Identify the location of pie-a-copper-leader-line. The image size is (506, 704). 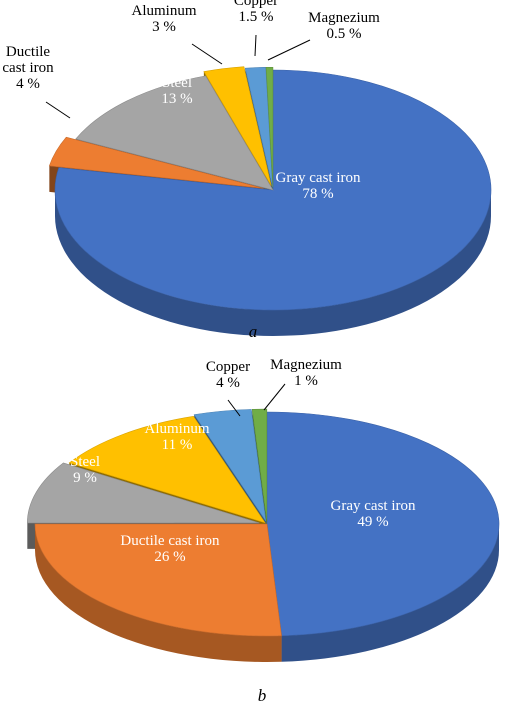
(255, 45).